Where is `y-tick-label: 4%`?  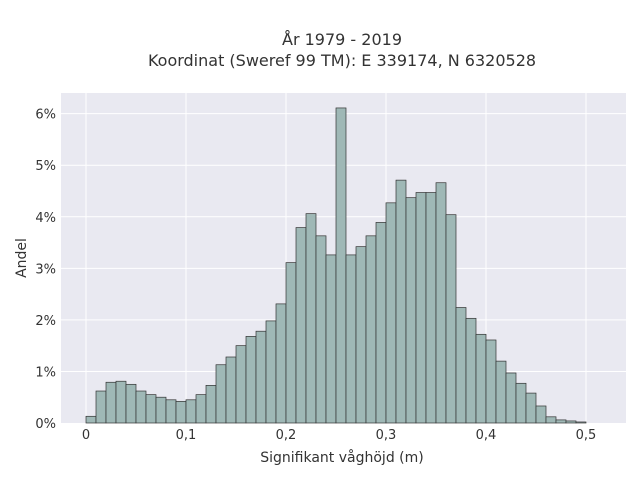
y-tick-label: 4% is located at coordinates (45, 218).